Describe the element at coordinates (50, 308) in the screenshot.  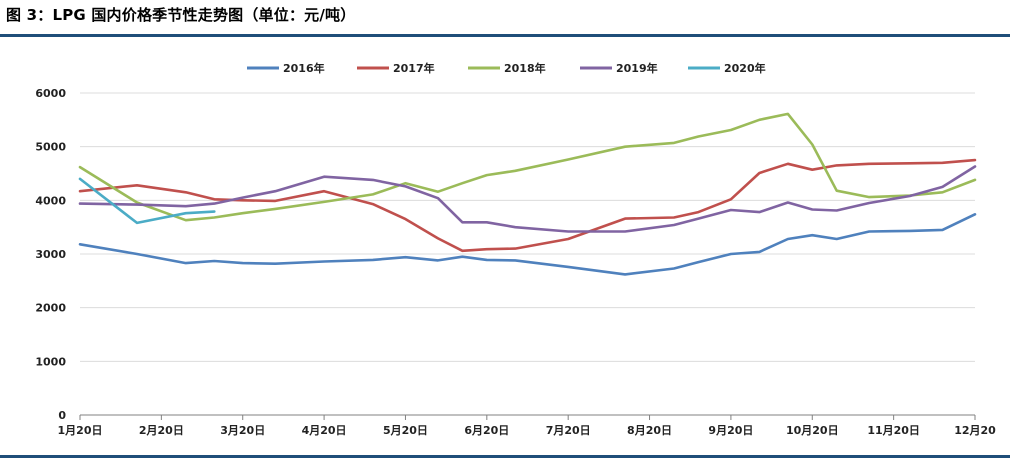
I see `y-tick-label: 2000` at that location.